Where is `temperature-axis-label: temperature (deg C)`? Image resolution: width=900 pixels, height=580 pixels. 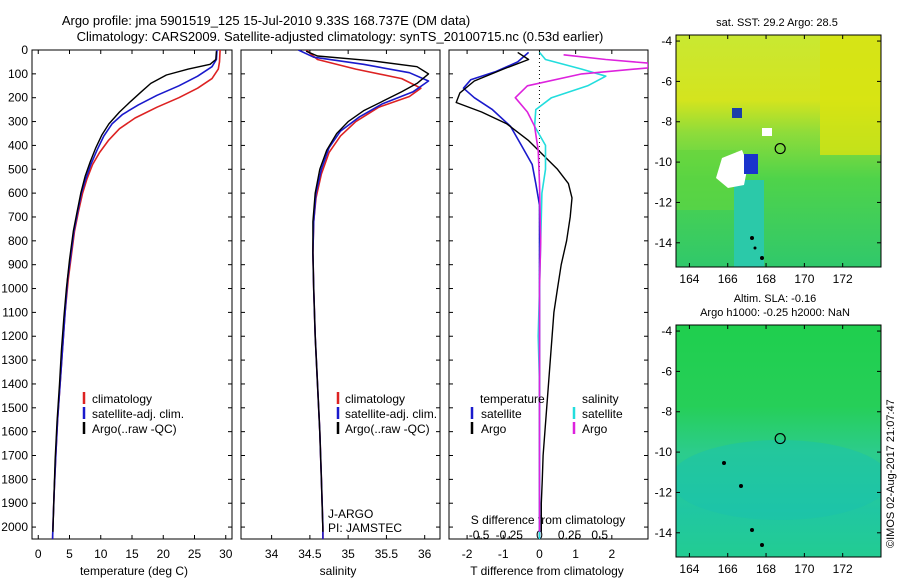 temperature-axis-label: temperature (deg C) is located at coordinates (134, 571).